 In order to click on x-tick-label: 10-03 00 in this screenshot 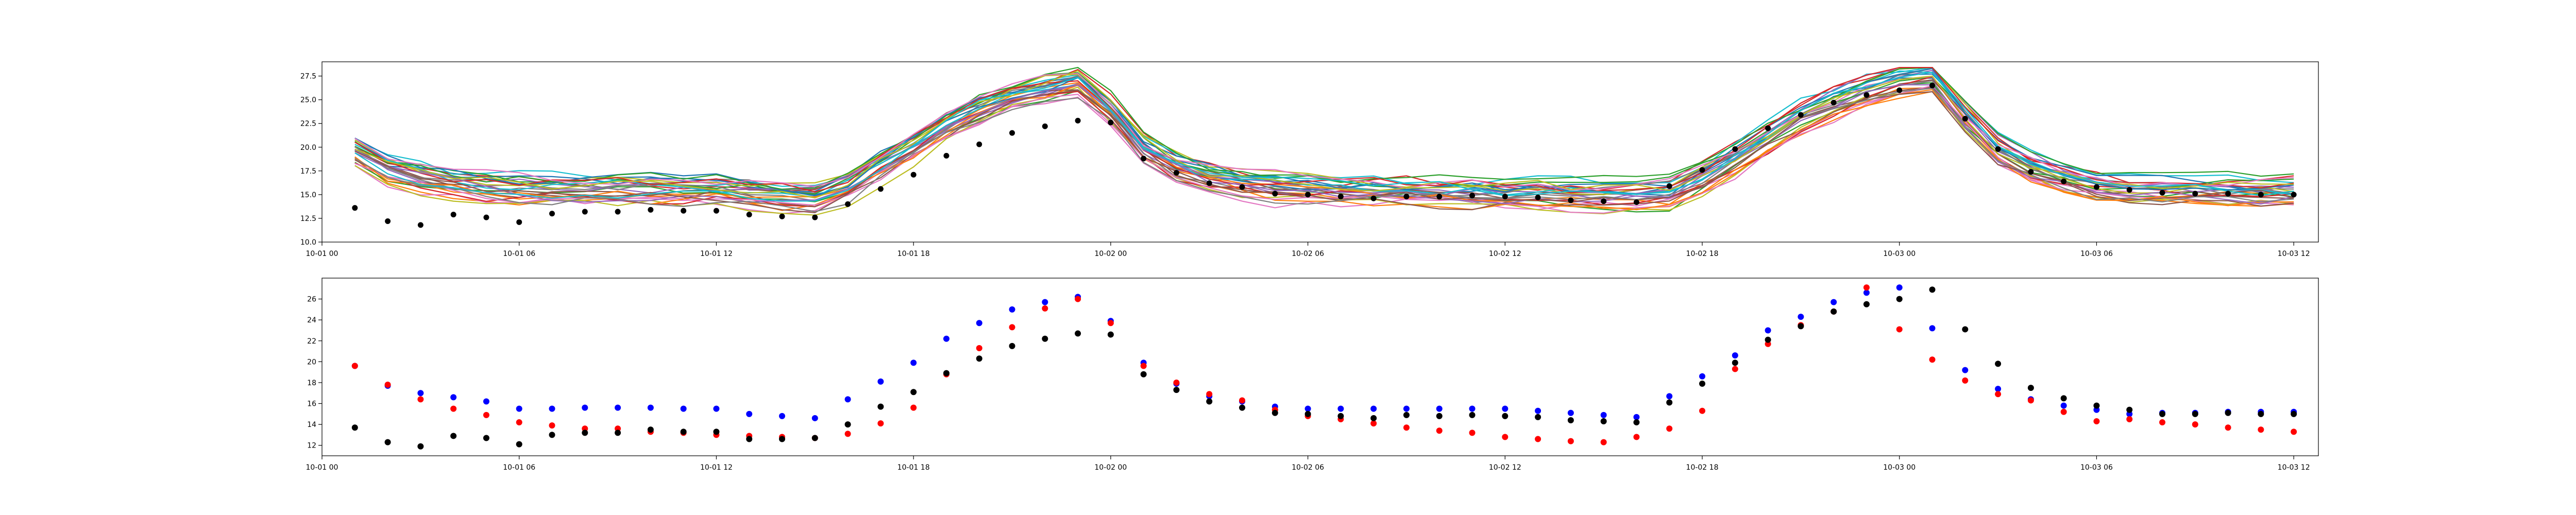, I will do `click(1899, 254)`.